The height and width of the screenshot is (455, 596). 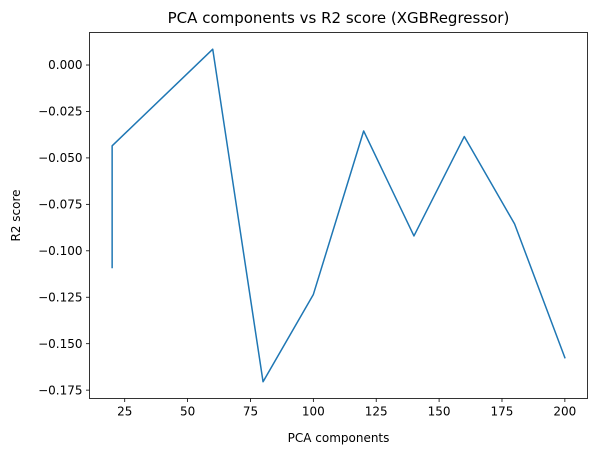 I want to click on x-tick-label: 200, so click(x=564, y=412).